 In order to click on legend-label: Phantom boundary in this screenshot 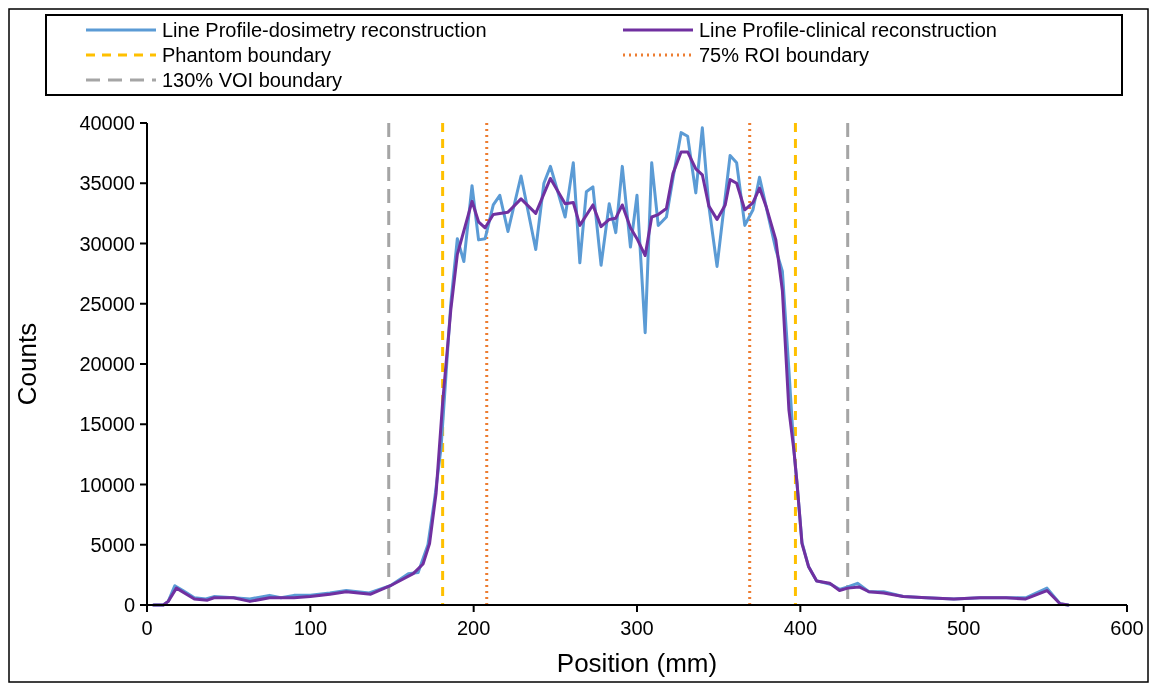, I will do `click(247, 55)`.